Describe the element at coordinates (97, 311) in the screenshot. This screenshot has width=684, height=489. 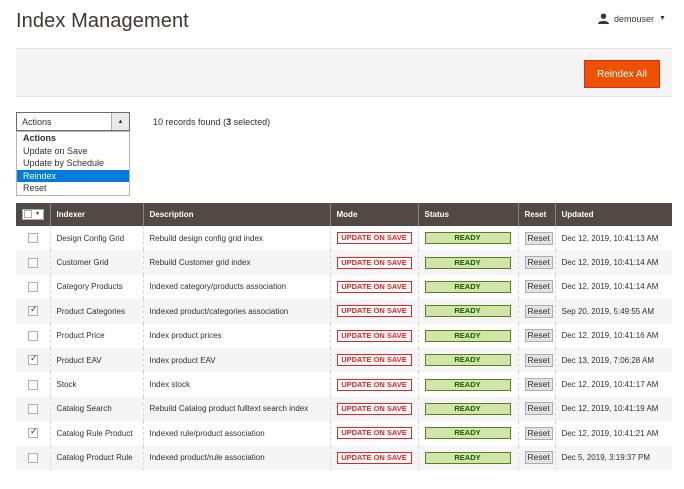
I see `indexer-cell: Product Categories` at that location.